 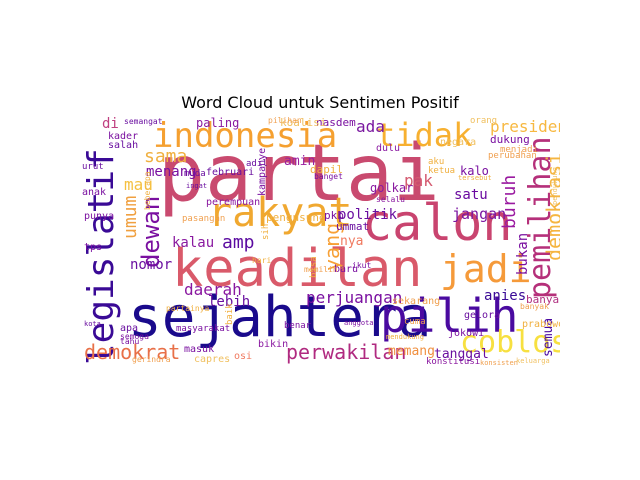 What do you see at coordinates (334, 215) in the screenshot?
I see `word-pkb: pkb` at bounding box center [334, 215].